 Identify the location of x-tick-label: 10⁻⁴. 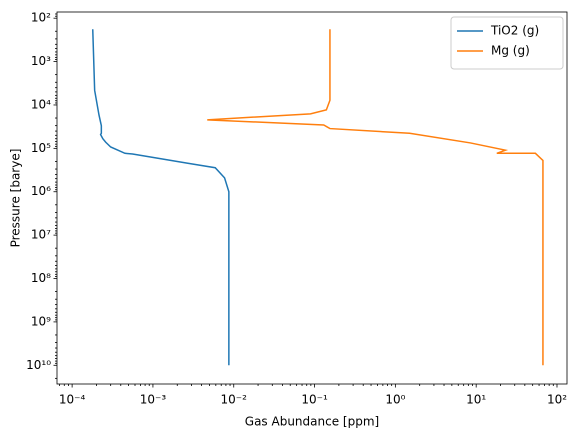
(72, 400).